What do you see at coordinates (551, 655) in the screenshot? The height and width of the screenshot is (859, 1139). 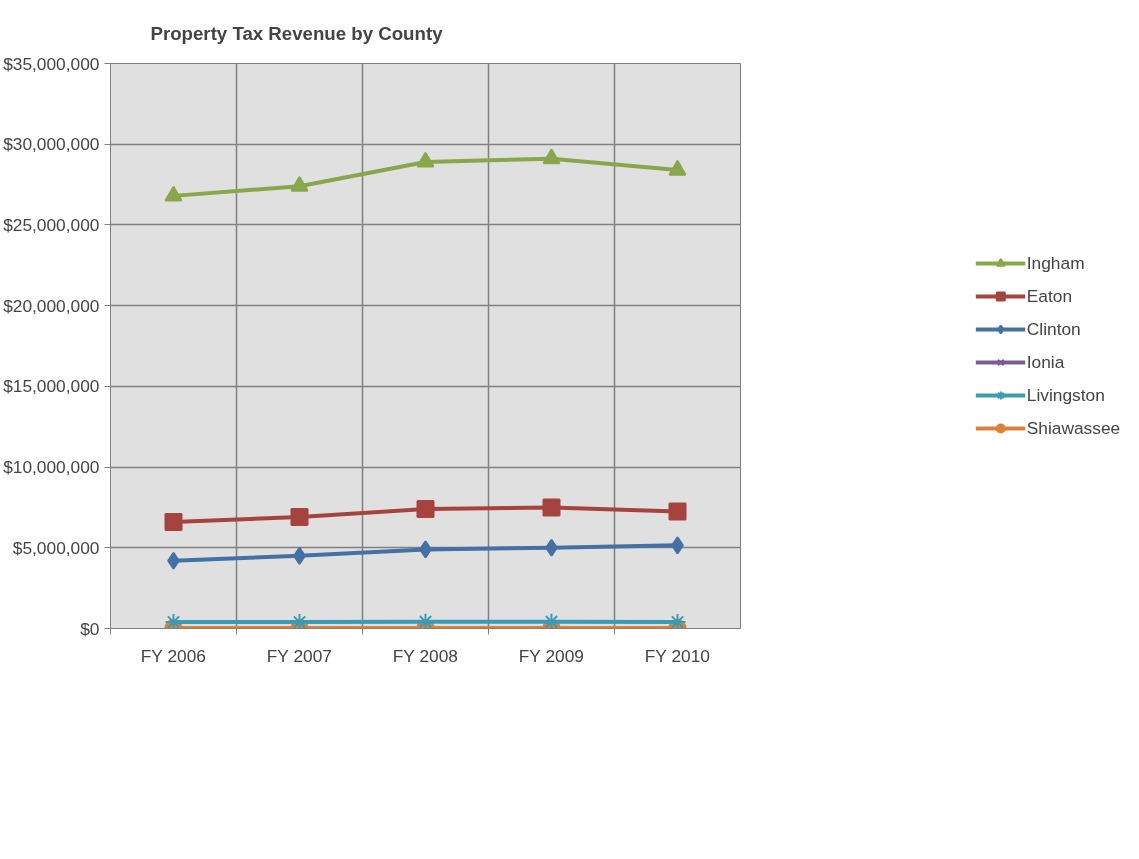 I see `x-tick-label: FY 2009` at bounding box center [551, 655].